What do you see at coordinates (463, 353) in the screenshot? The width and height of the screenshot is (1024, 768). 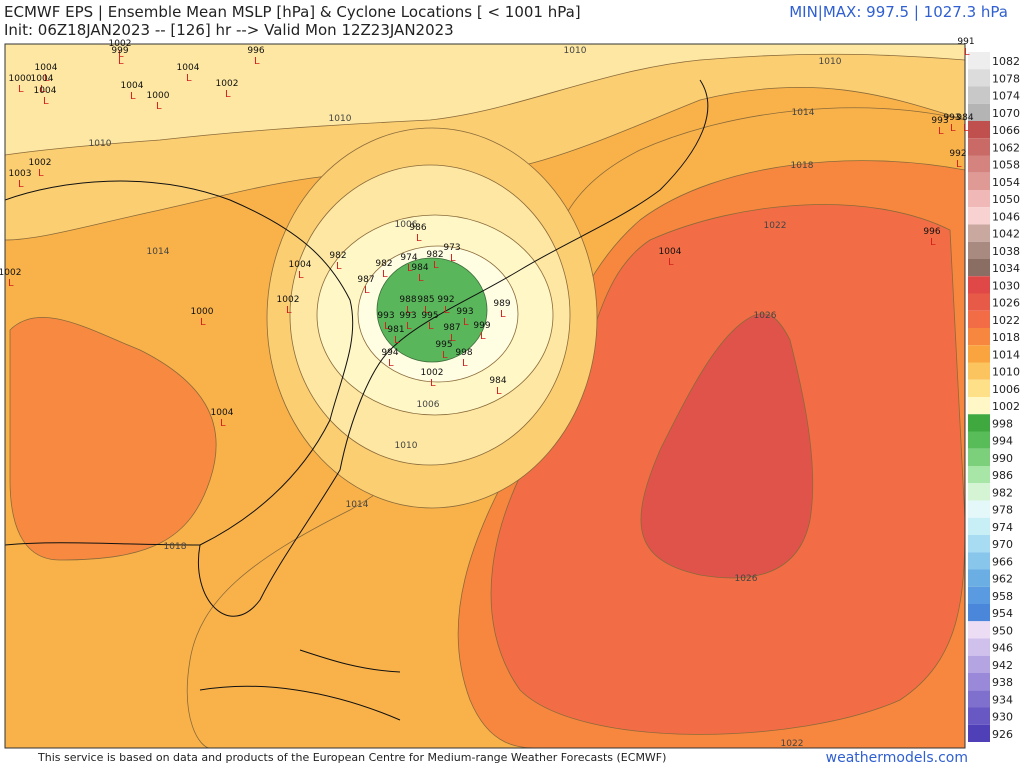 I see `cyclone-pressure: 998` at bounding box center [463, 353].